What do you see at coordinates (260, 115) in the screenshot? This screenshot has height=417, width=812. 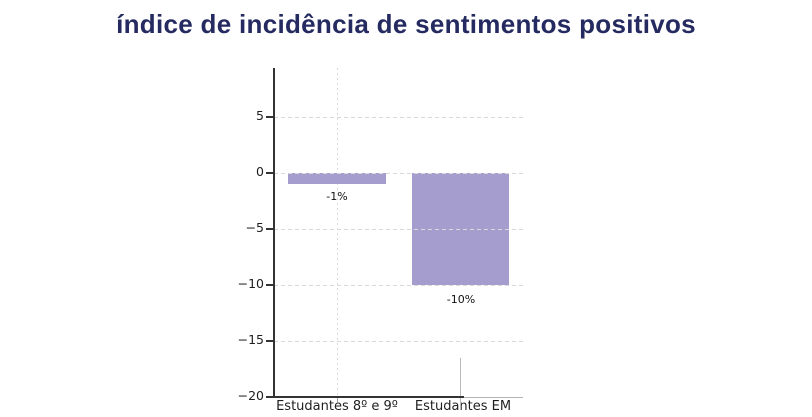 I see `y-axis-label-5: 5` at bounding box center [260, 115].